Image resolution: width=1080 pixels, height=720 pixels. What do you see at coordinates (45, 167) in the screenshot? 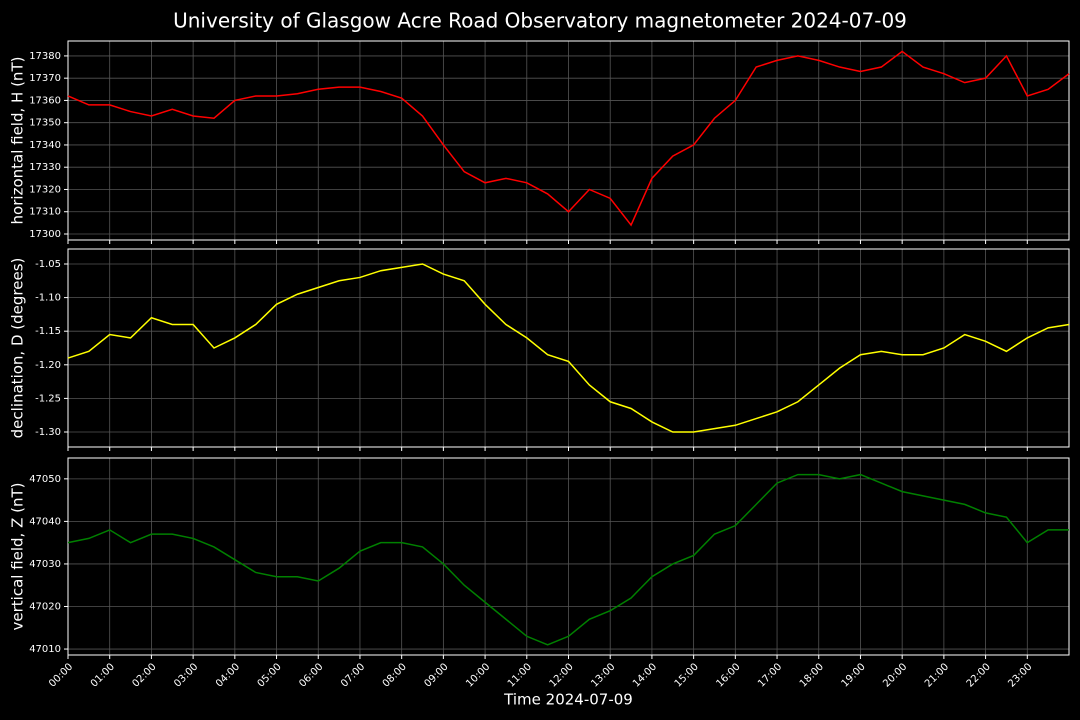
I see `y-tick-label: 17330` at bounding box center [45, 167].